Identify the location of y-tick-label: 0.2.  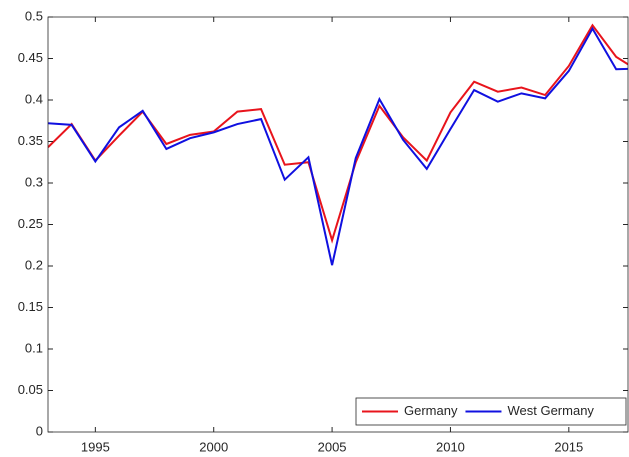
(34, 264).